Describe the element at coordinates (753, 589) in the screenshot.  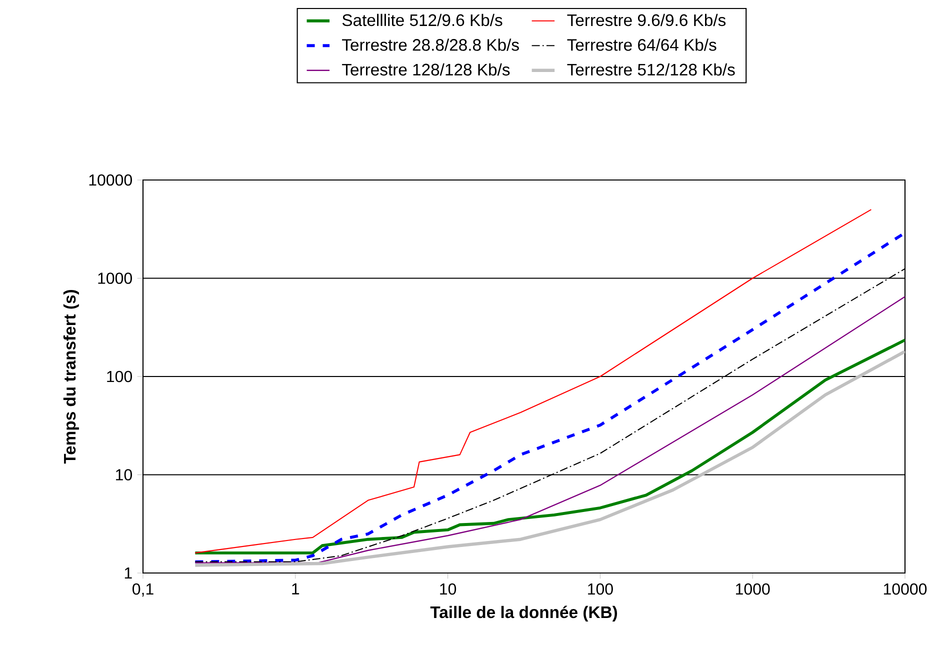
I see `x-tick-label: 1000` at that location.